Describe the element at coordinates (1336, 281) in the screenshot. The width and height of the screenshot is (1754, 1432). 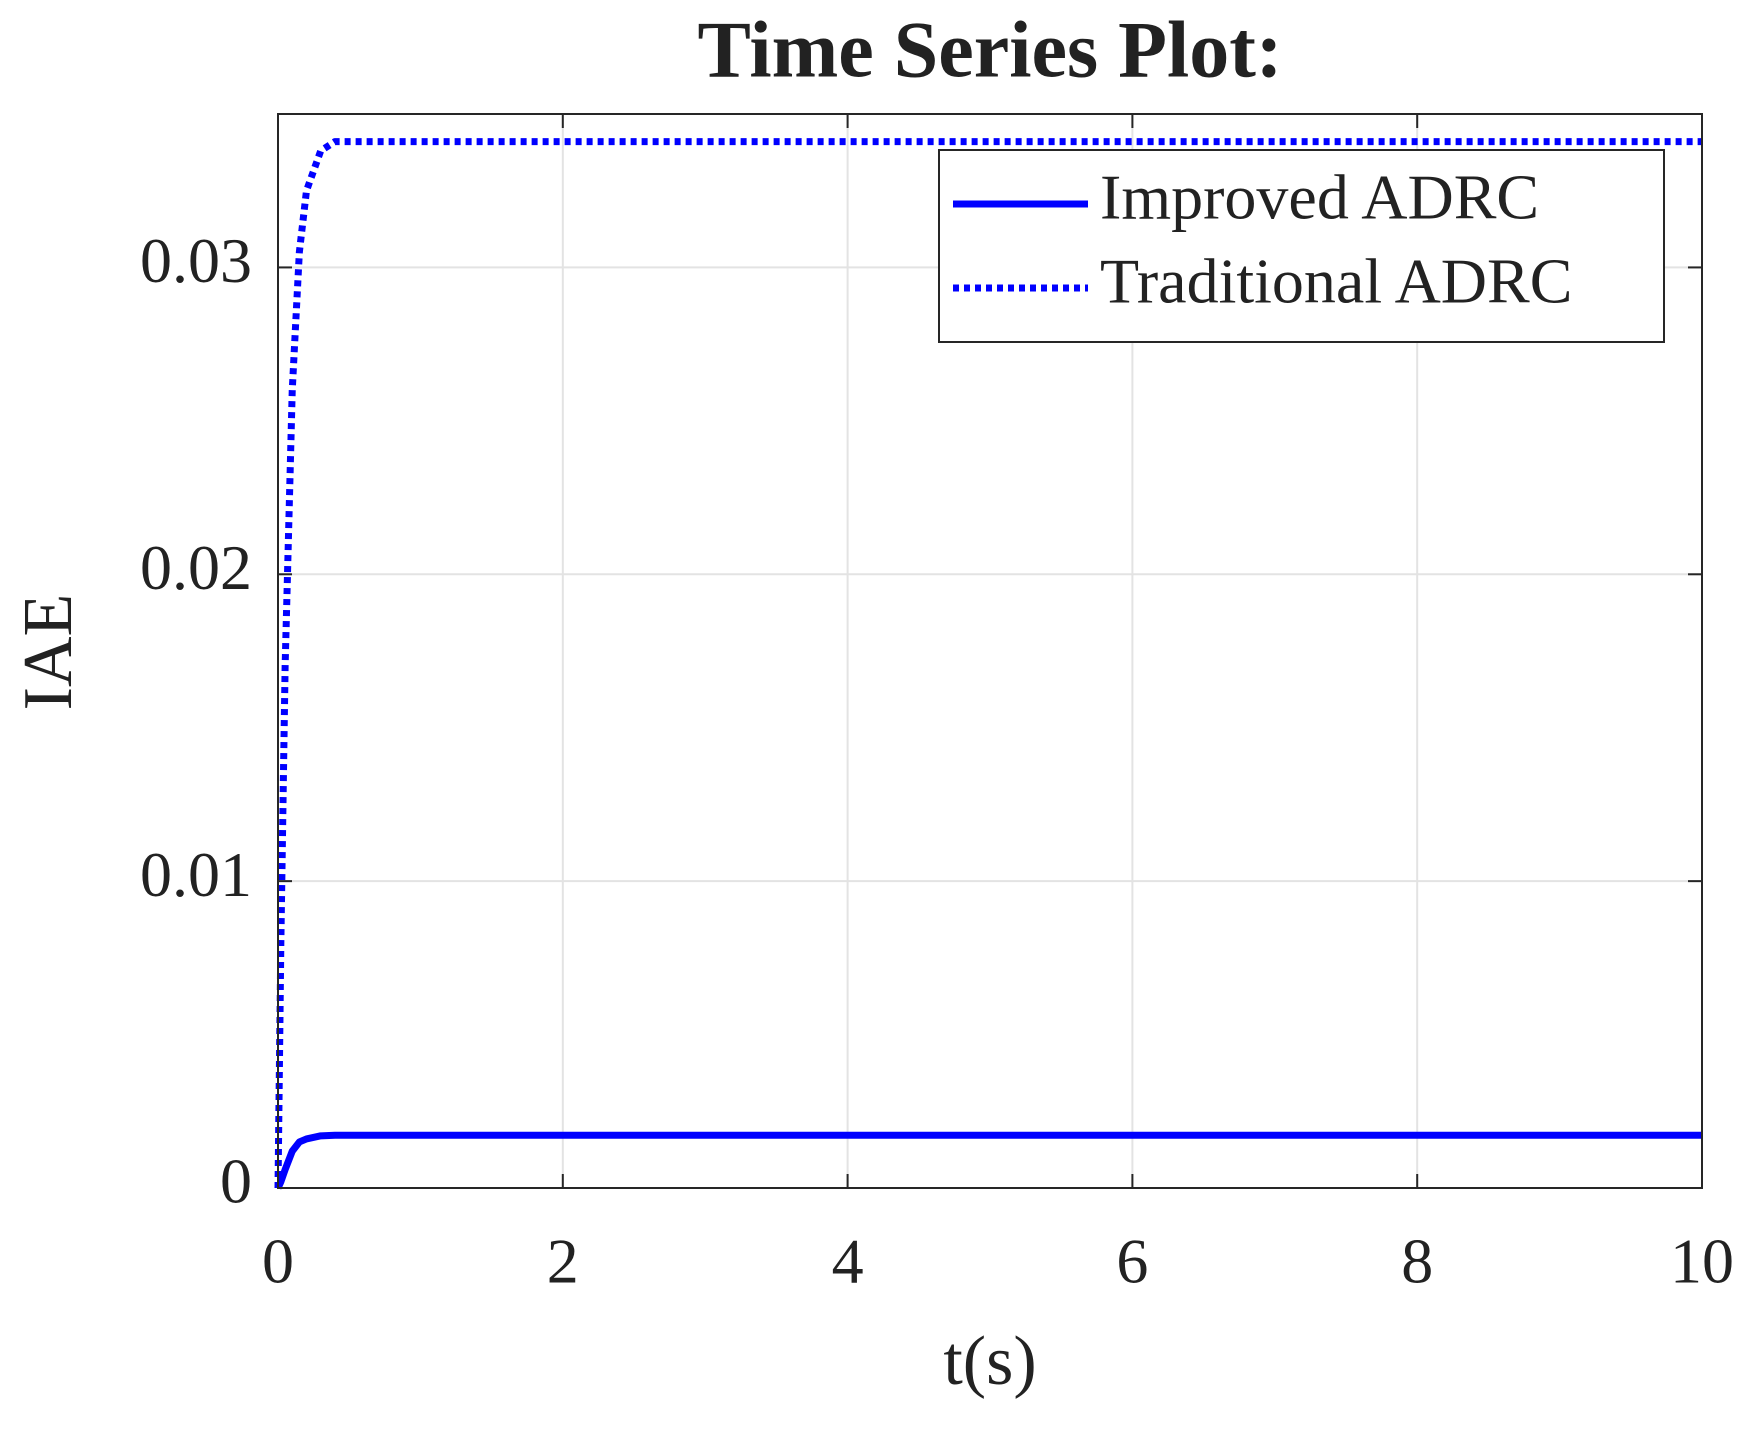
I see `legend-label: Traditional ADRC` at that location.